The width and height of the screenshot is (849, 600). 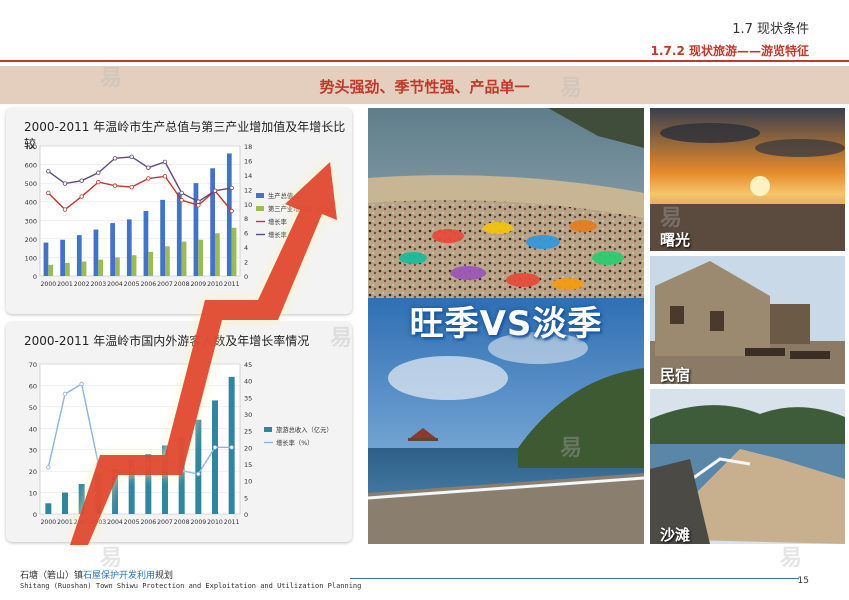 What do you see at coordinates (675, 240) in the screenshot?
I see `dawn-caption: 曙光` at bounding box center [675, 240].